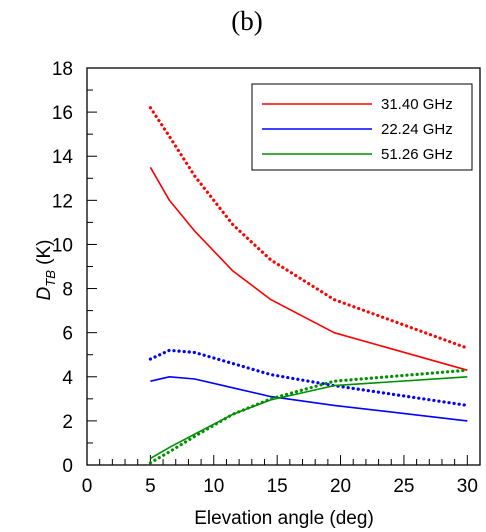 This screenshot has height=532, width=486. Describe the element at coordinates (417, 154) in the screenshot. I see `legend-label: 51.26 GHz` at that location.